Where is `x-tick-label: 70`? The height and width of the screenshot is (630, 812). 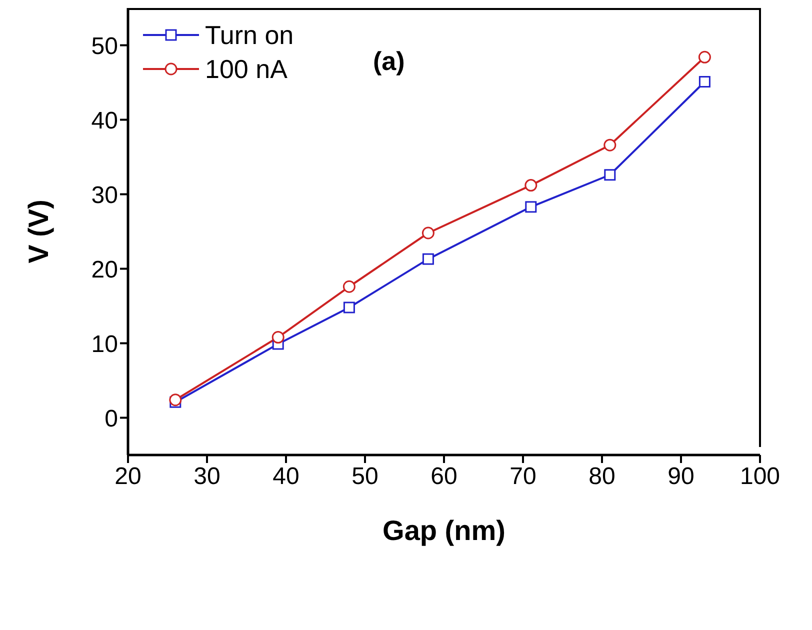
x-tick-label: 70 is located at coordinates (523, 476).